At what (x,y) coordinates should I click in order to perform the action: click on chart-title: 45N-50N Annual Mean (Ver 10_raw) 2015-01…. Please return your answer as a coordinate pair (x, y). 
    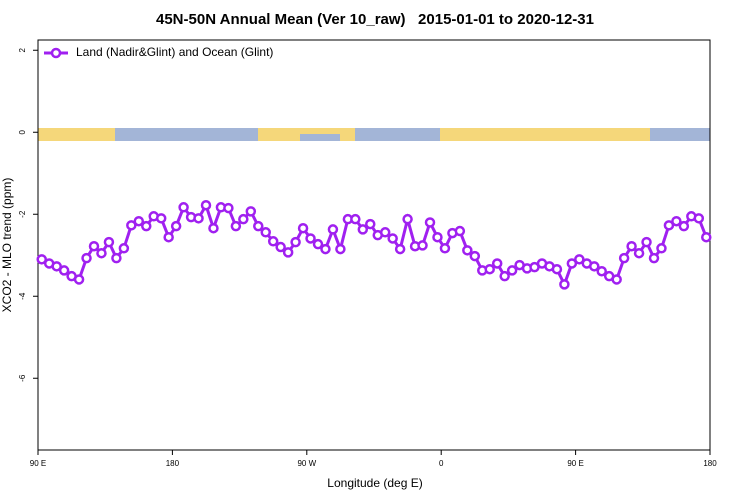
    Looking at the image, I should click on (375, 19).